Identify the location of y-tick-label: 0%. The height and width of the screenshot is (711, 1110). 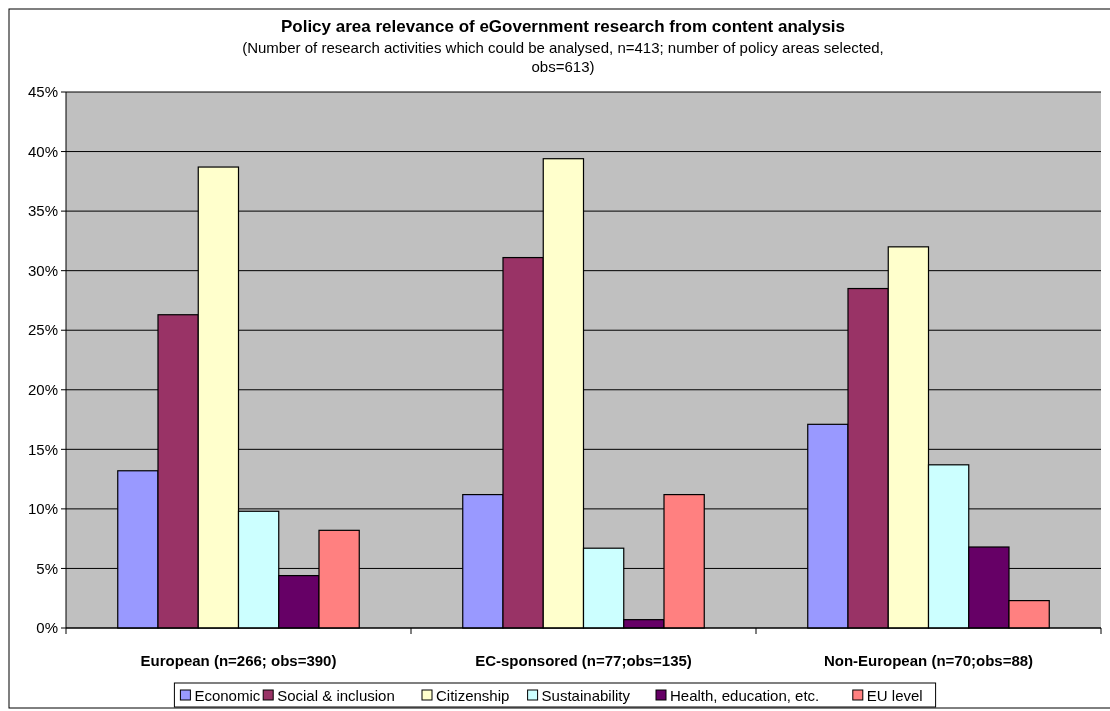
(47, 628).